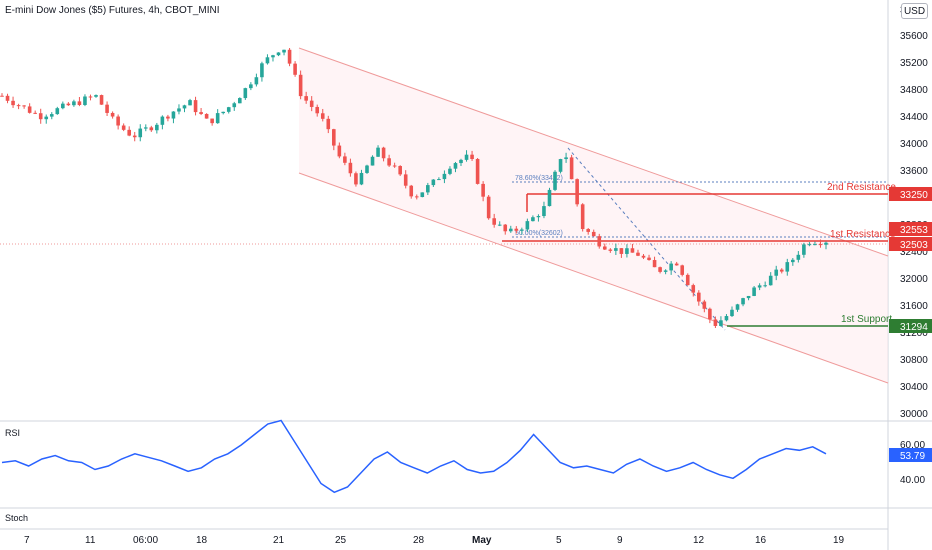 This screenshot has height=550, width=932. I want to click on rsi-line, so click(414, 456).